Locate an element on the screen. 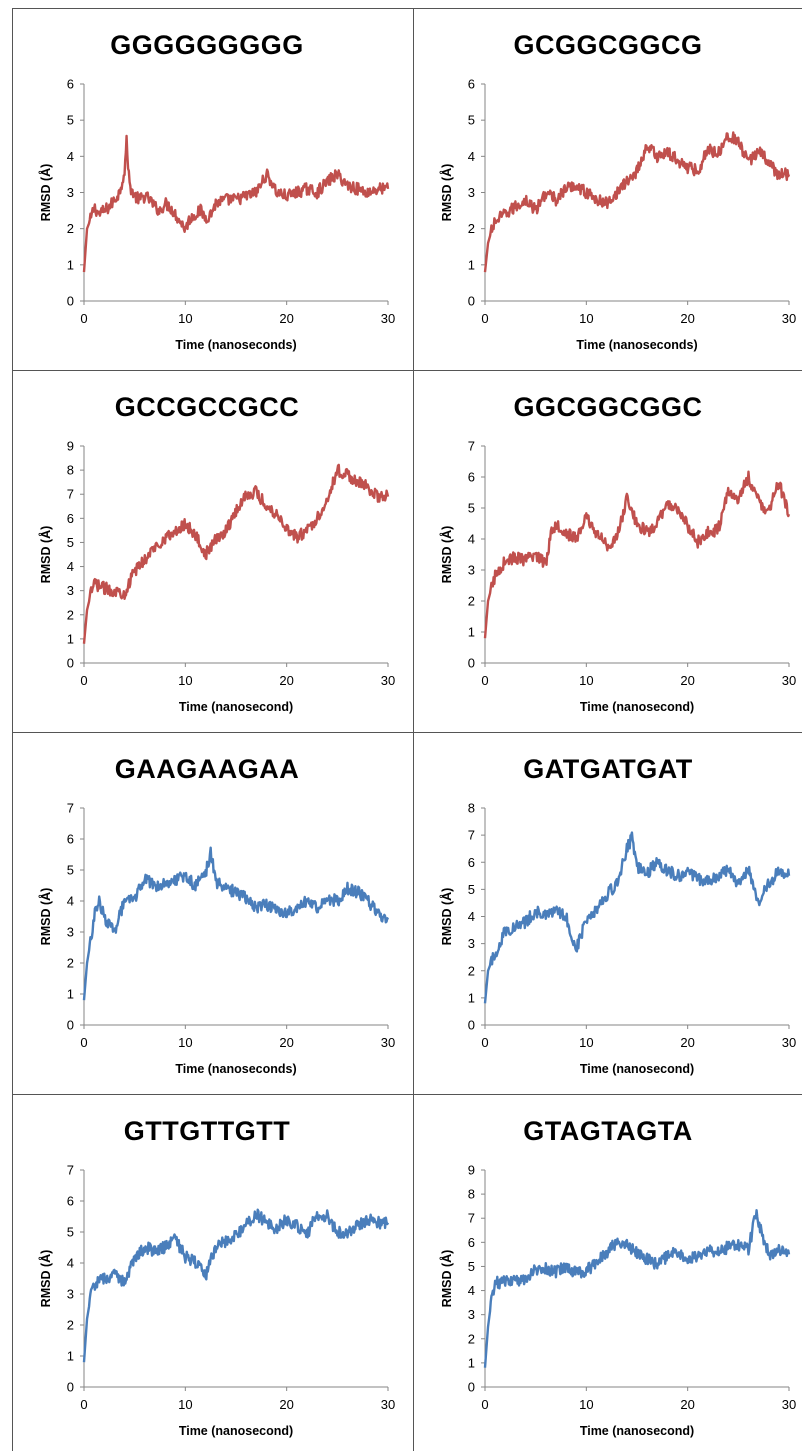 The image size is (802, 1456). chart-svg: 0 1 2 3 4 5 6 7 0 10 20 30 Time (nanosecond) RMSD (Å) is located at coordinates (216, 1301).